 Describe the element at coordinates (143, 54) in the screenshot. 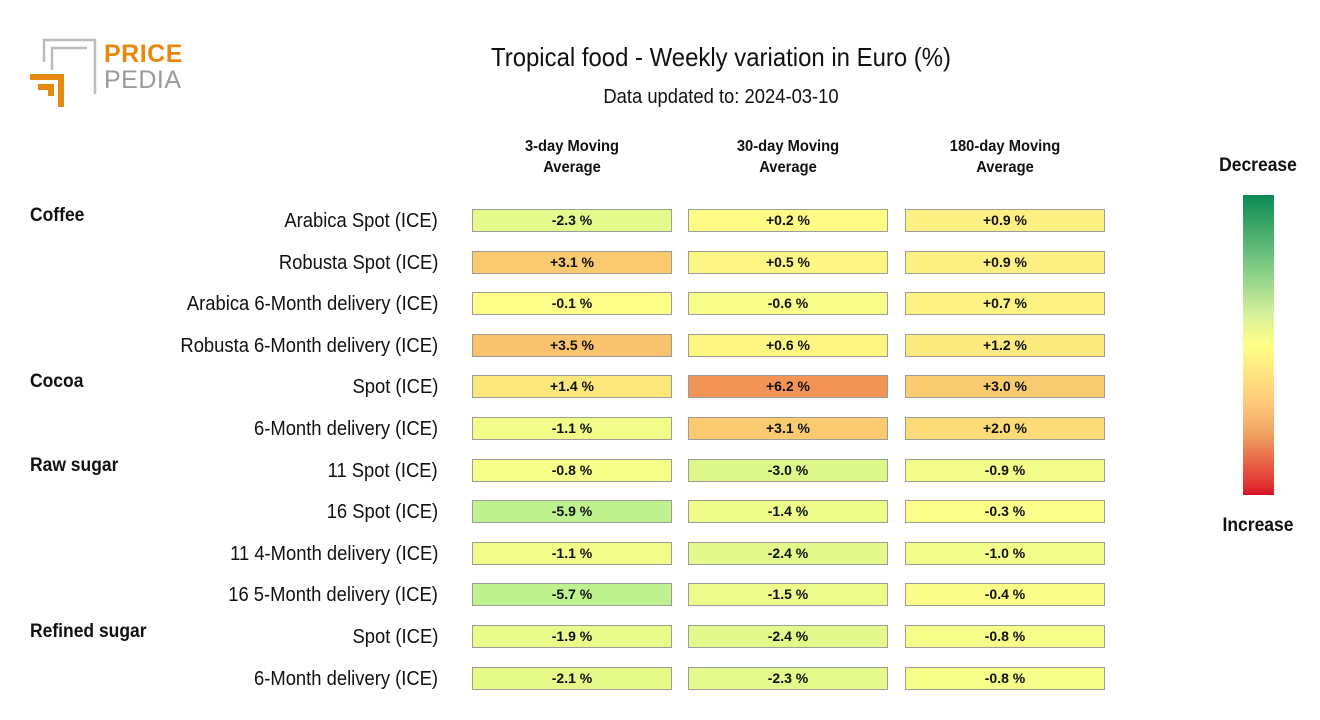

I see `logo-price-text: PRICE` at that location.